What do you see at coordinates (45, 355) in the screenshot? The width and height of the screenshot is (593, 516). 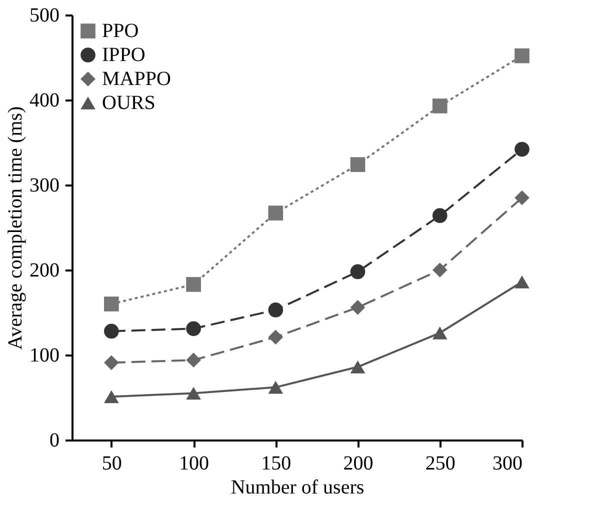 I see `y-tick-label: 100` at bounding box center [45, 355].